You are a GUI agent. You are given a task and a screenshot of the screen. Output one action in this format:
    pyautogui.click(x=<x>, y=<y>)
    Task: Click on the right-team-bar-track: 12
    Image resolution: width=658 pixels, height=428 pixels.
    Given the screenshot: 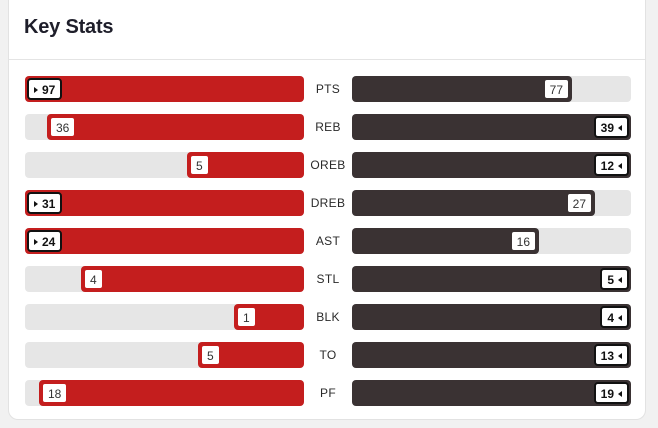 What is the action you would take?
    pyautogui.click(x=491, y=165)
    